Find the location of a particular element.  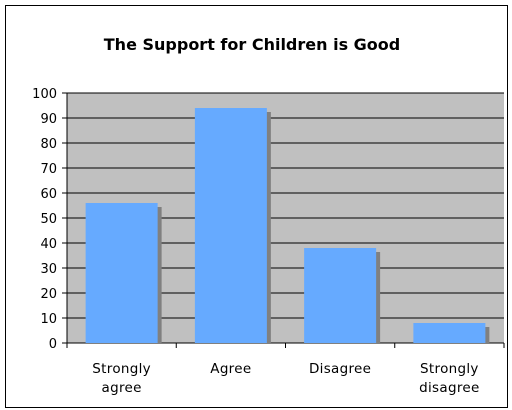

x-tick-label: agree is located at coordinates (122, 388).